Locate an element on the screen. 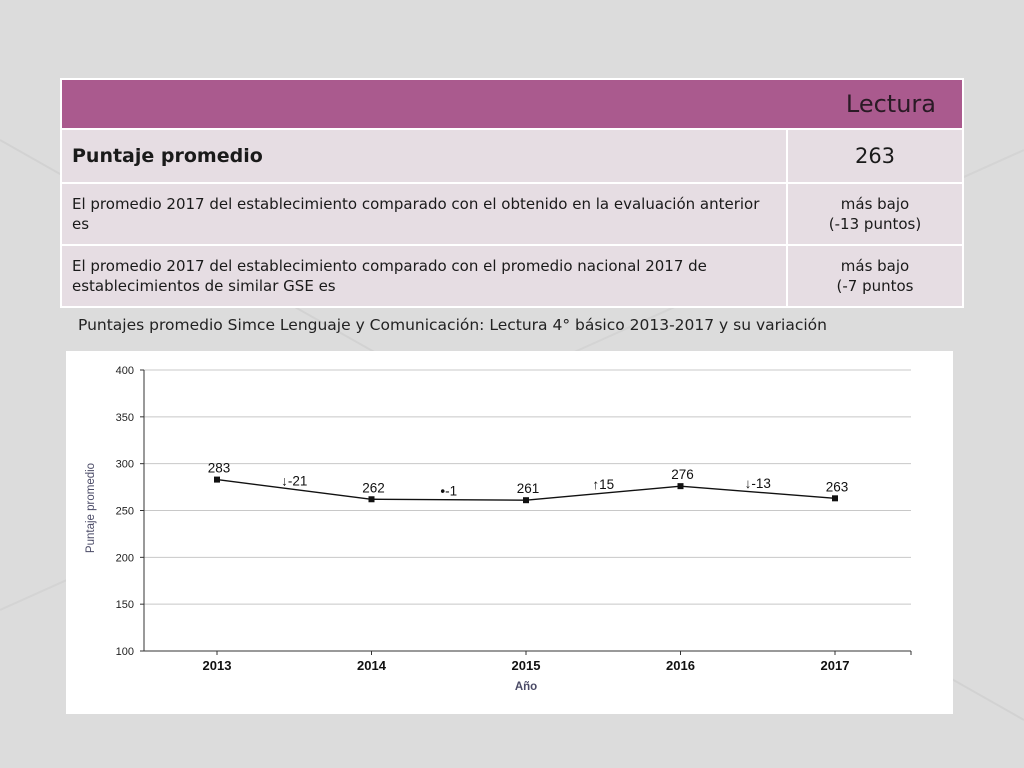  data-label: 276 is located at coordinates (682, 474).